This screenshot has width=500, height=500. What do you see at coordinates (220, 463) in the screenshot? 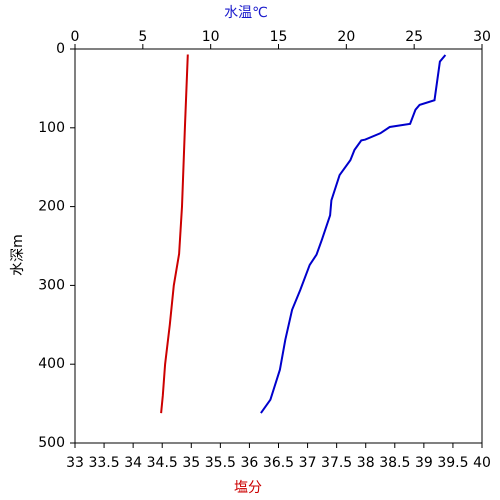
I see `x-tick-label: 35.5` at bounding box center [220, 463].